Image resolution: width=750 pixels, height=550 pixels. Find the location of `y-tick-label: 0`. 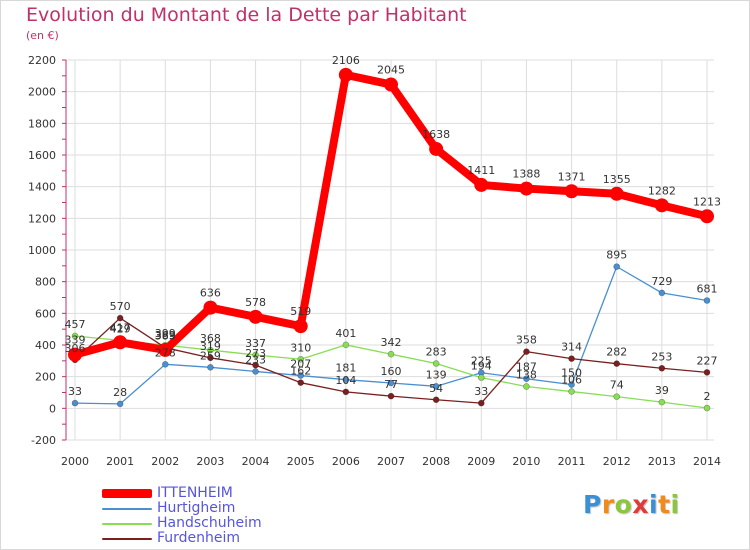

y-tick-label: 0 is located at coordinates (52, 408).